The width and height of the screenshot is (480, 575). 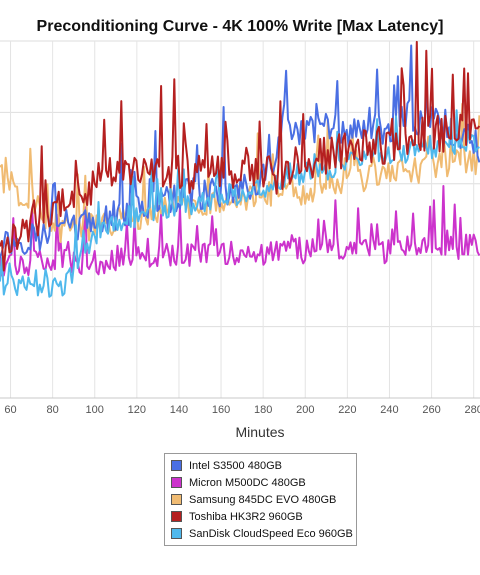 I want to click on legend-label: Toshiba HK3R2 960GB, so click(x=246, y=516).